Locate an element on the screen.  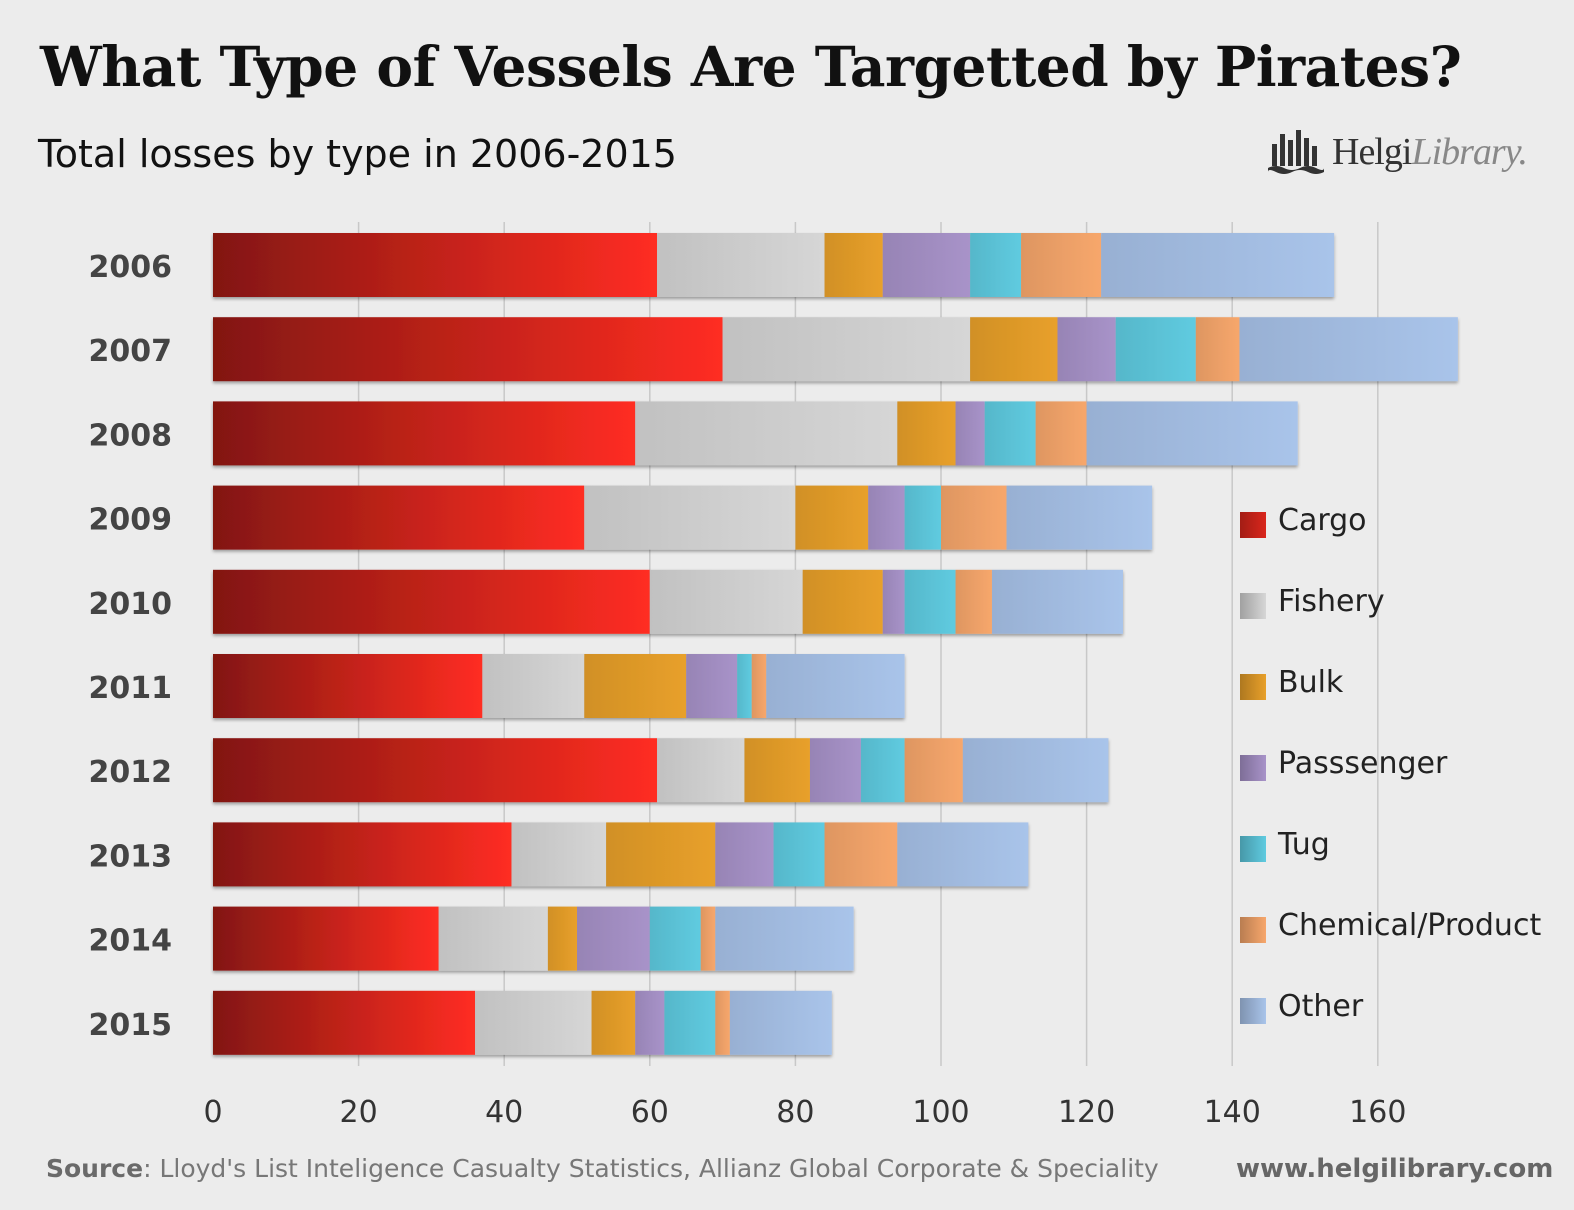
y-tick-label: 2009 is located at coordinates (131, 520).